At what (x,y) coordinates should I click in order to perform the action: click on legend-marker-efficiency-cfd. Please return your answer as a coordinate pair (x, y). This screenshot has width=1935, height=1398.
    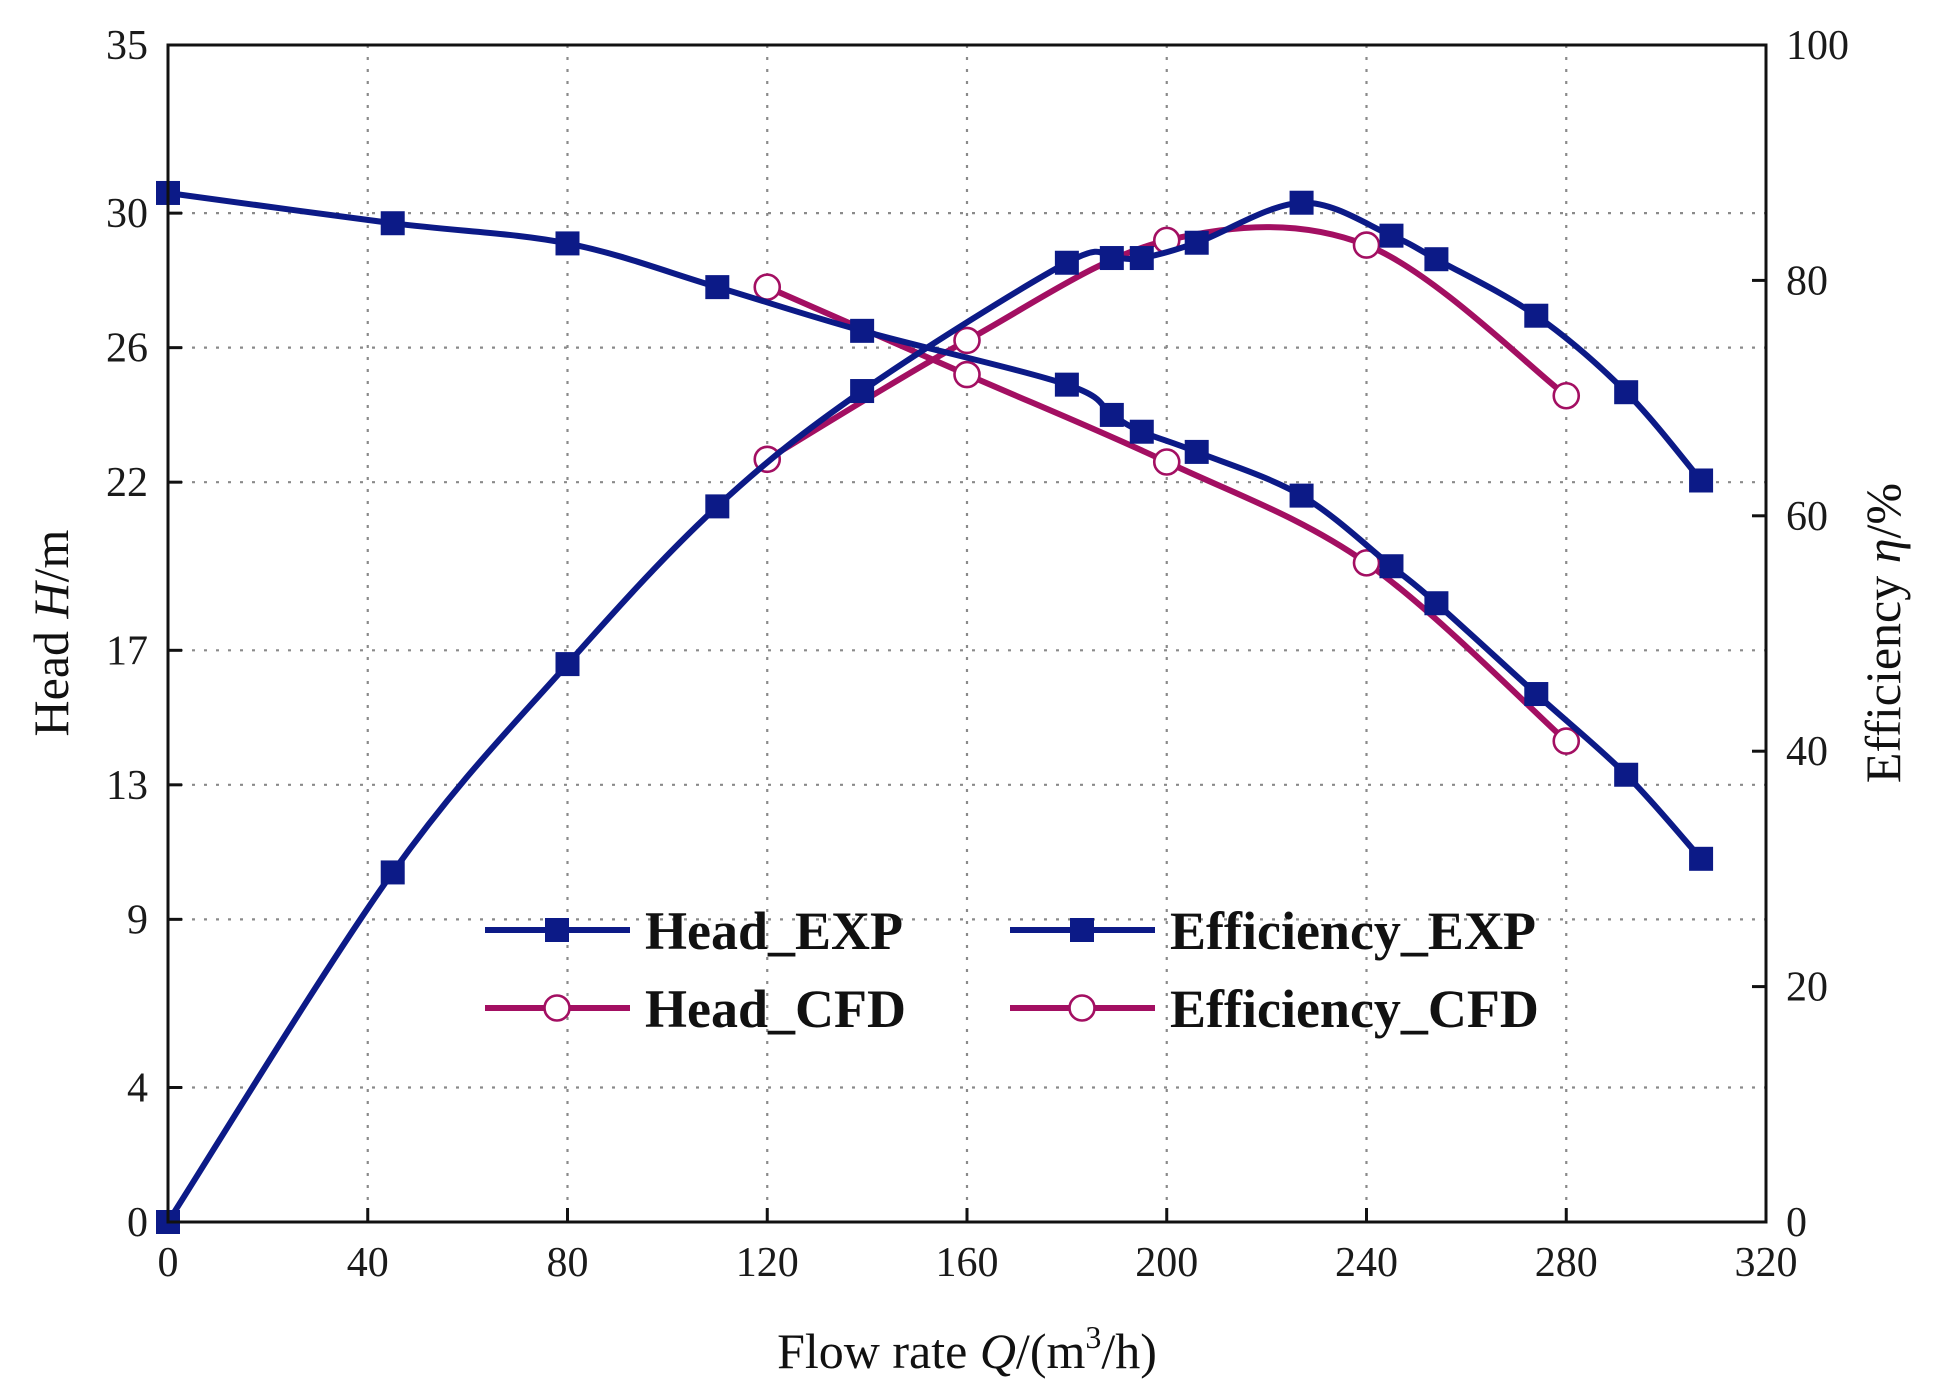
    Looking at the image, I should click on (1082, 1008).